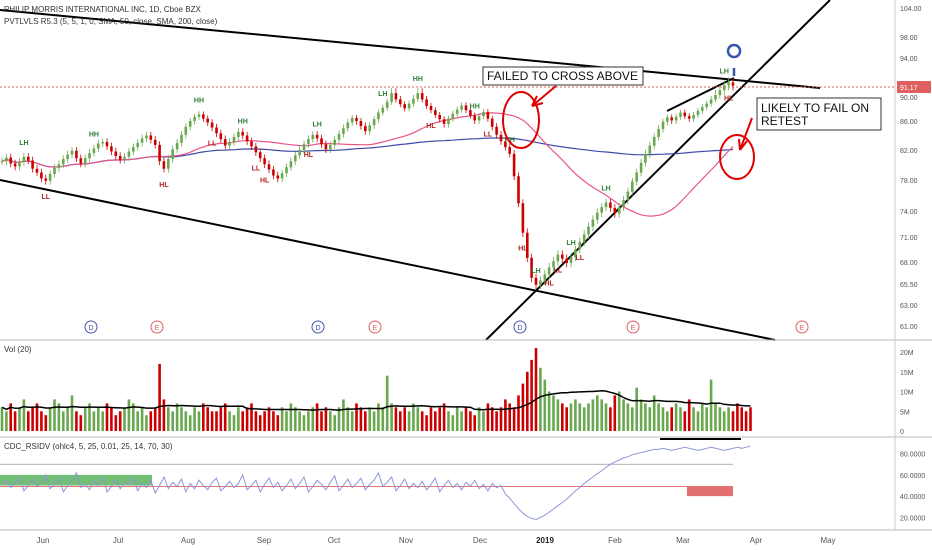 This screenshot has height=550, width=932. I want to click on price-tick-label: 71.00, so click(909, 238).